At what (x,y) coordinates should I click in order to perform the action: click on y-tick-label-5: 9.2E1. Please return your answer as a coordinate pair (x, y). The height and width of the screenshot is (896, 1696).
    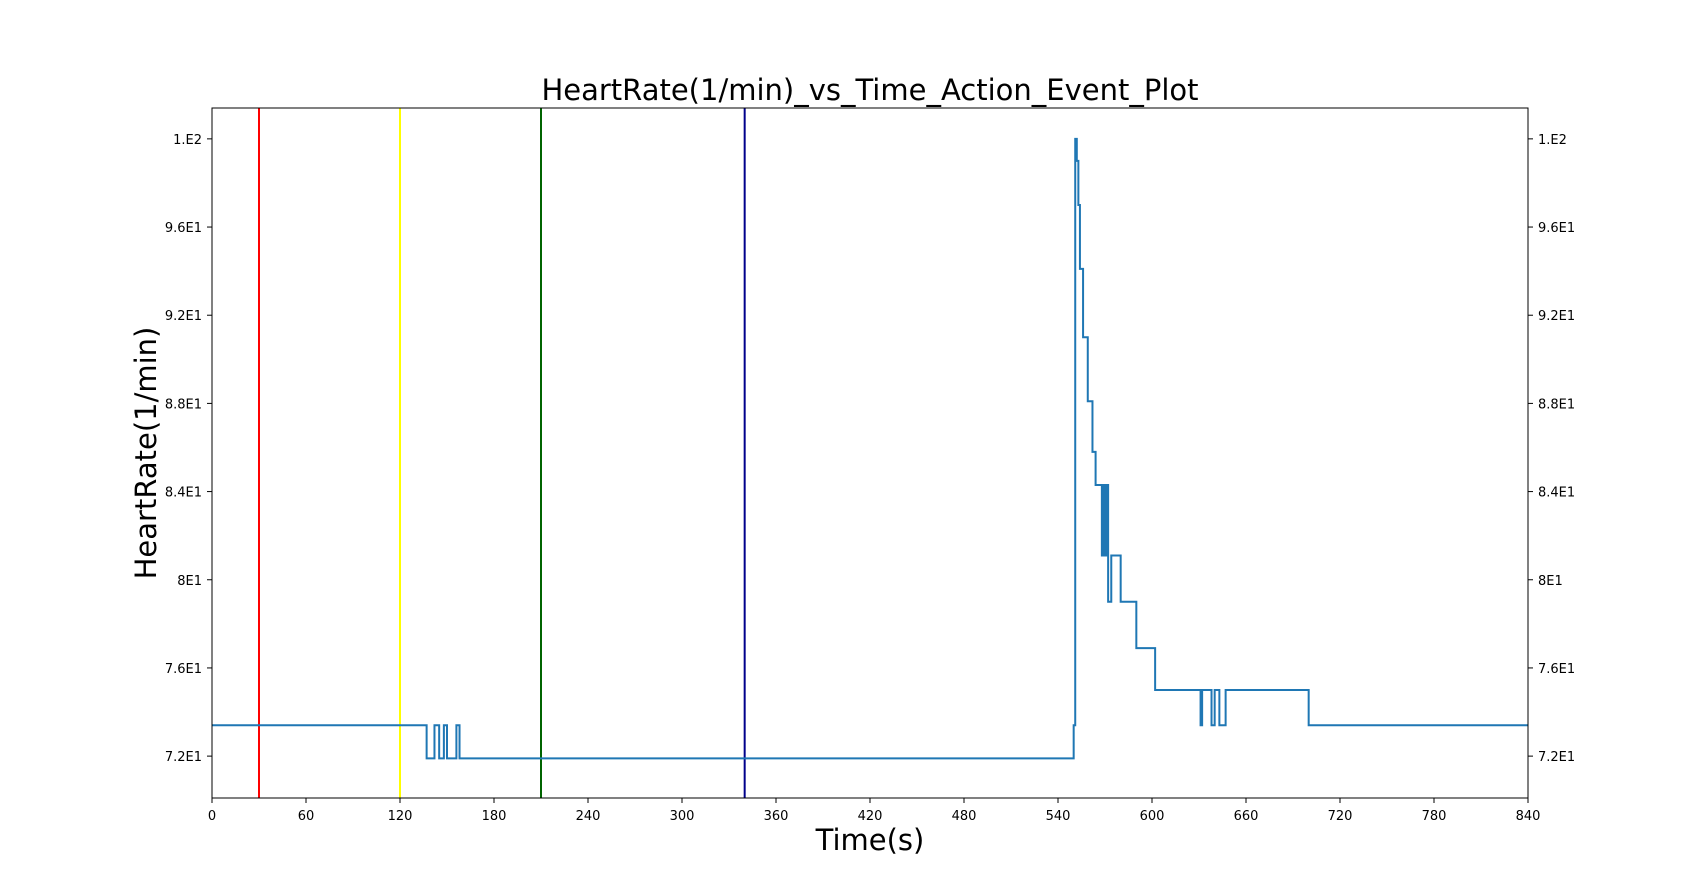
    Looking at the image, I should click on (183, 316).